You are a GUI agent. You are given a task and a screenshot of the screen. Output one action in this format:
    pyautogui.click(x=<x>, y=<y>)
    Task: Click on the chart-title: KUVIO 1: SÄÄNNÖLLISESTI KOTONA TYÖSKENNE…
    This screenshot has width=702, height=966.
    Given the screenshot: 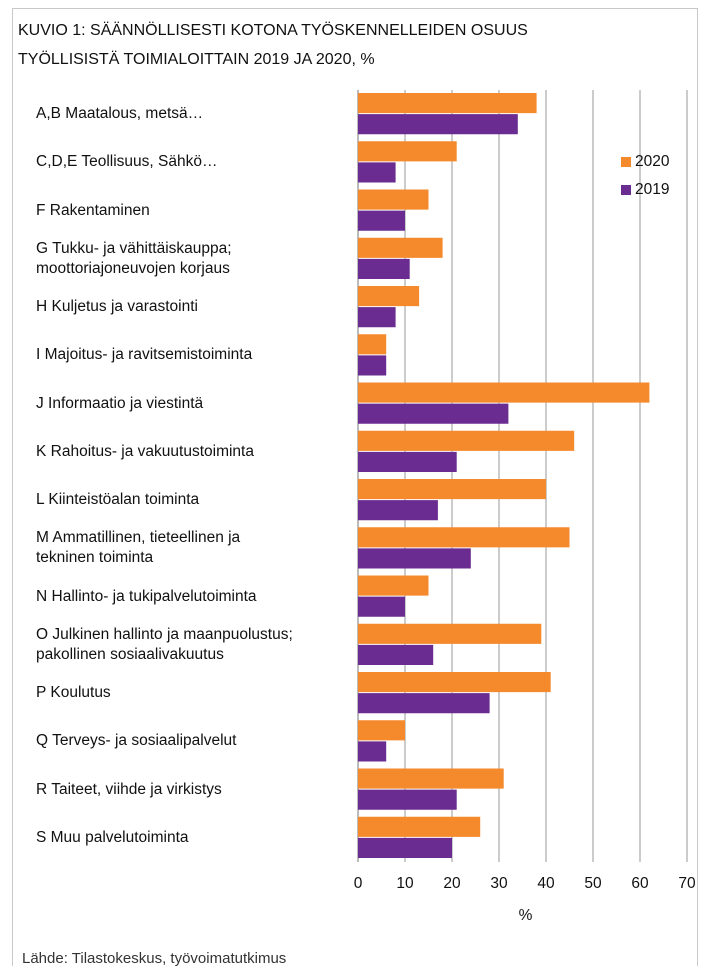 What is the action you would take?
    pyautogui.click(x=273, y=45)
    